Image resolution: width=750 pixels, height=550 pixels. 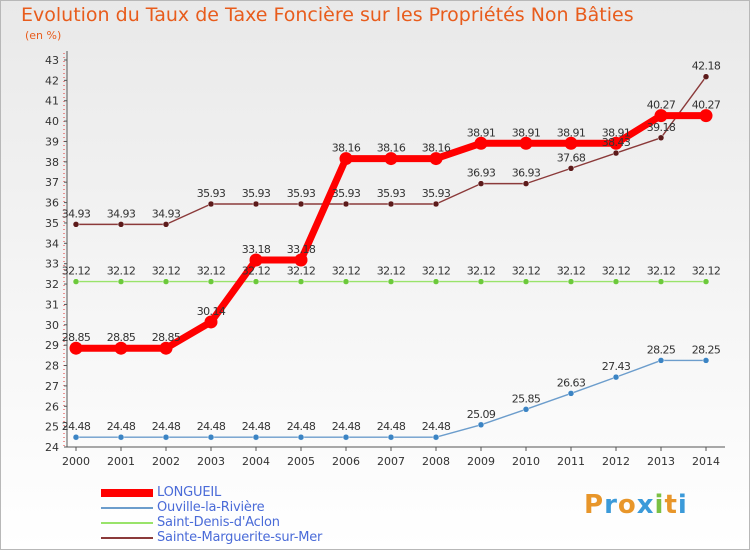 I want to click on y-axis-unit: (en %), so click(x=43, y=35).